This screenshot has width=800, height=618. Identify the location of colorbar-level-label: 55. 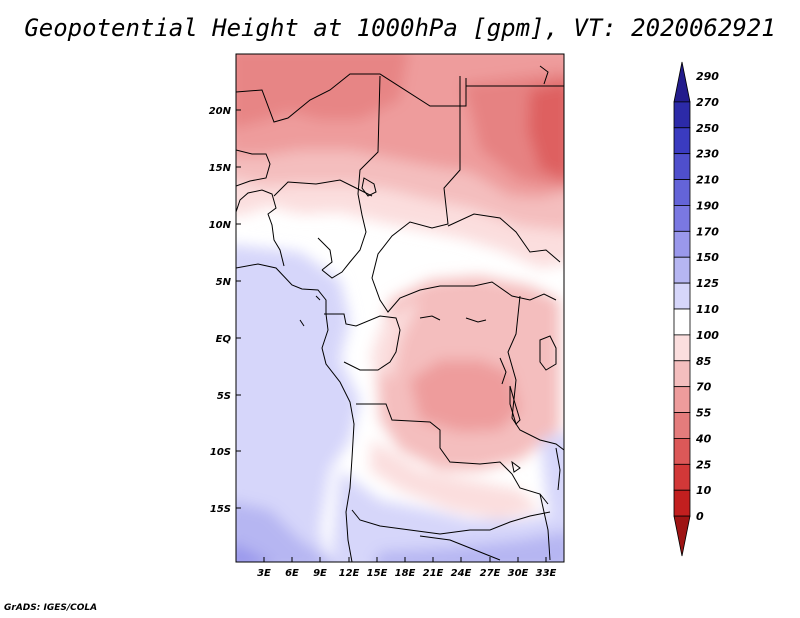
(704, 413).